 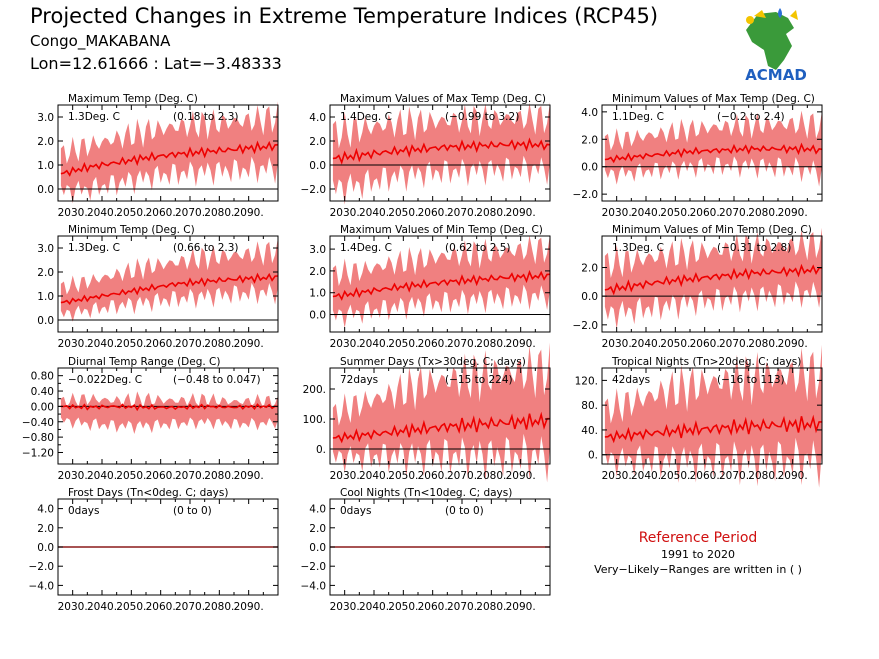 What do you see at coordinates (698, 538) in the screenshot?
I see `reference-heading: Reference Period` at bounding box center [698, 538].